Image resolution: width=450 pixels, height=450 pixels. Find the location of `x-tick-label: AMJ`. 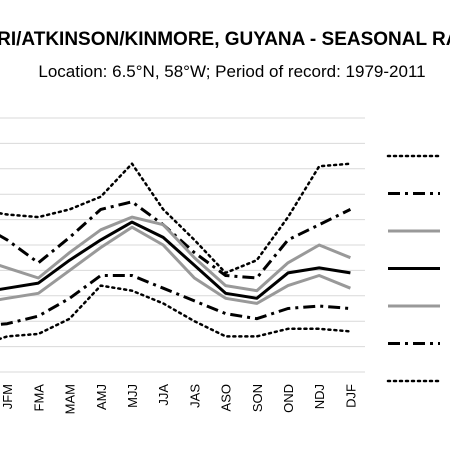

x-tick-label: AMJ is located at coordinates (101, 397).